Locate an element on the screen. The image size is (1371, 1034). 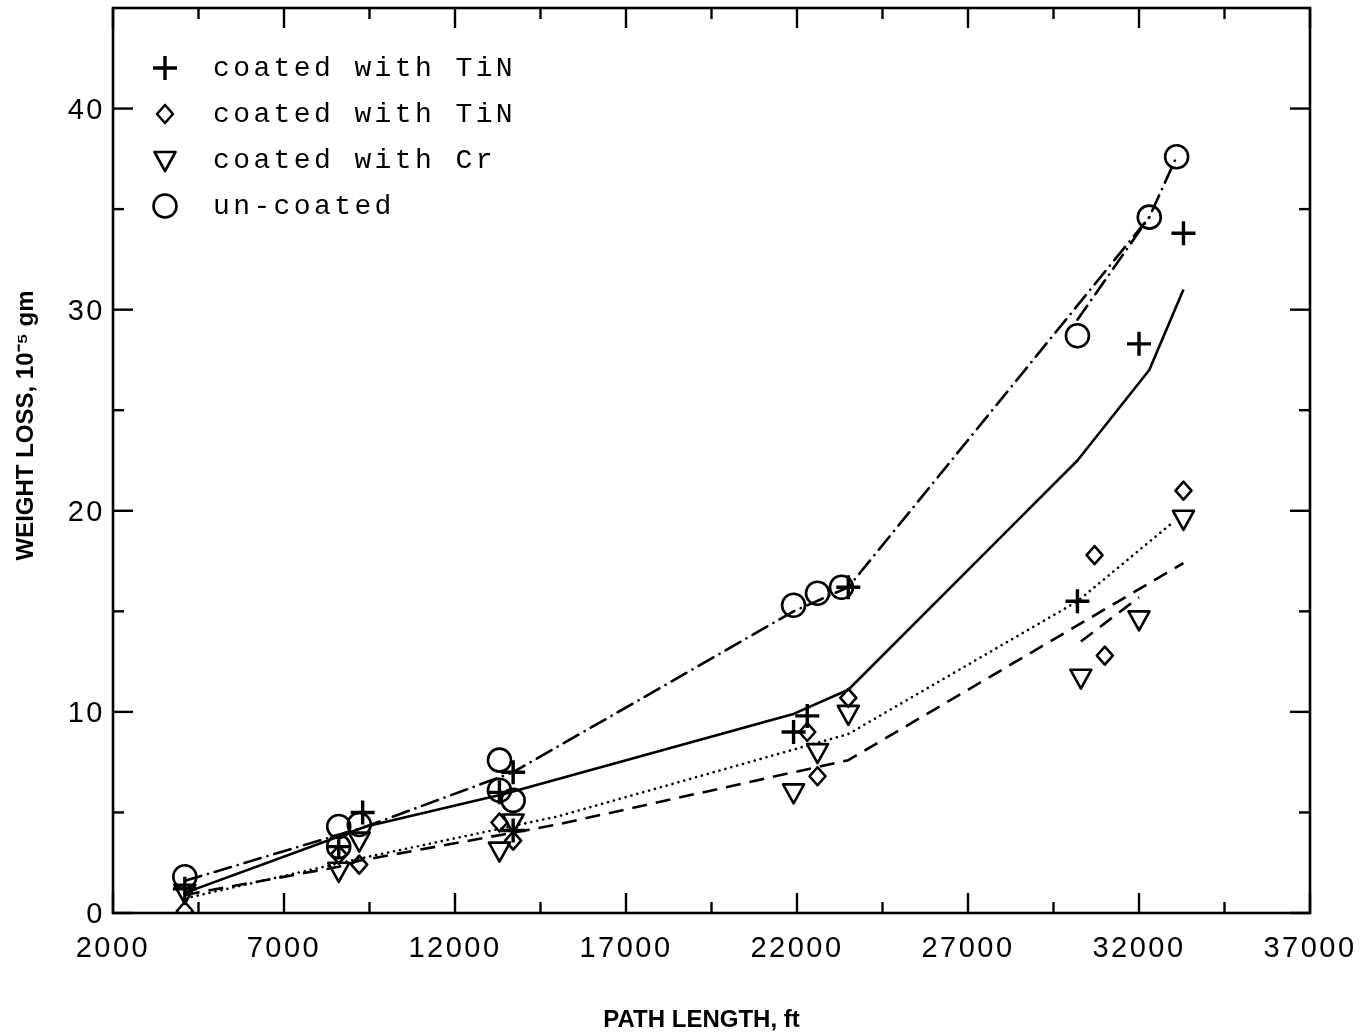
x-axis-title: PATH LENGTH, ft is located at coordinates (701, 1018).